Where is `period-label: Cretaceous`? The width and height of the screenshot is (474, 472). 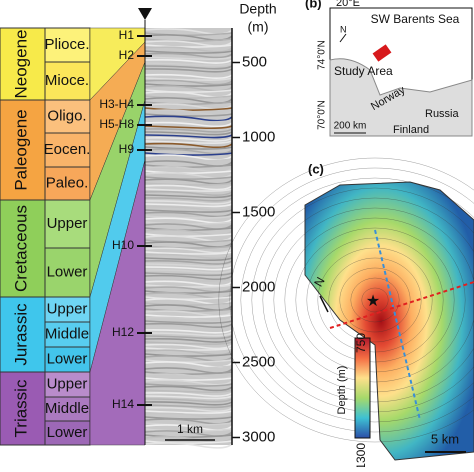
period-label: Cretaceous is located at coordinates (20, 248).